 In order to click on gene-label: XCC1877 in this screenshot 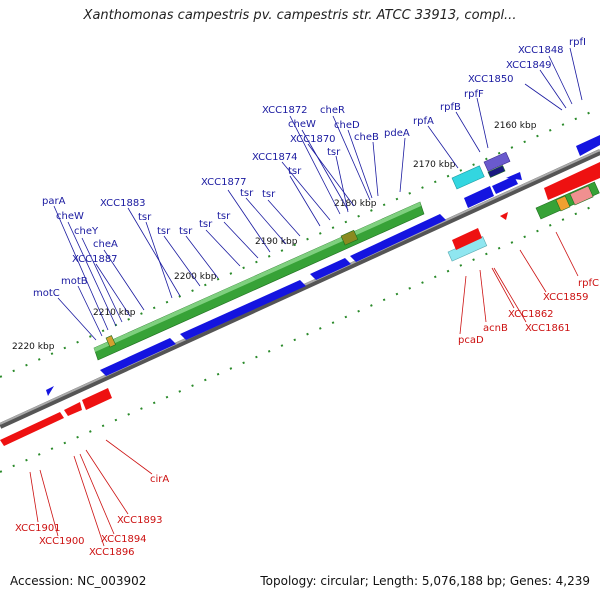, I will do `click(224, 182)`.